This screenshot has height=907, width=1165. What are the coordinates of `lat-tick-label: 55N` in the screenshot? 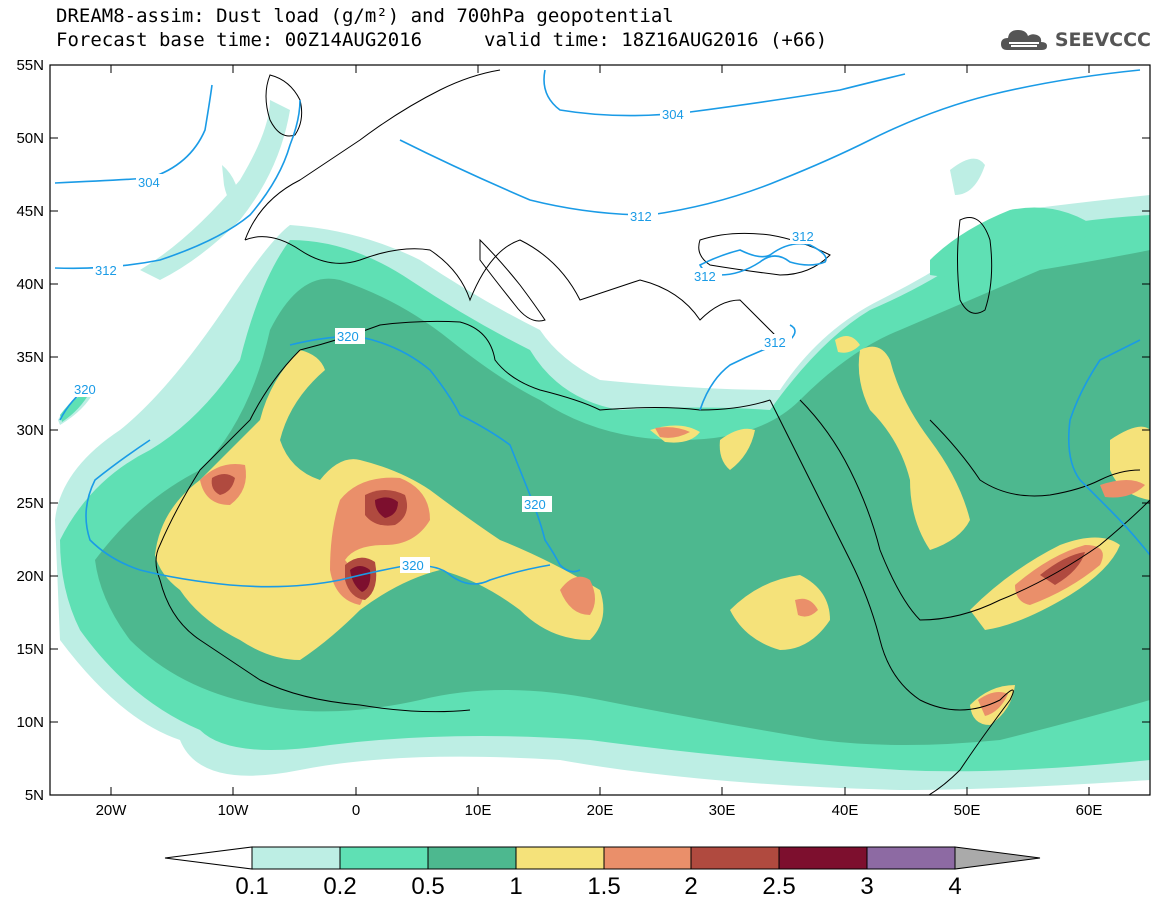 It's located at (30, 65).